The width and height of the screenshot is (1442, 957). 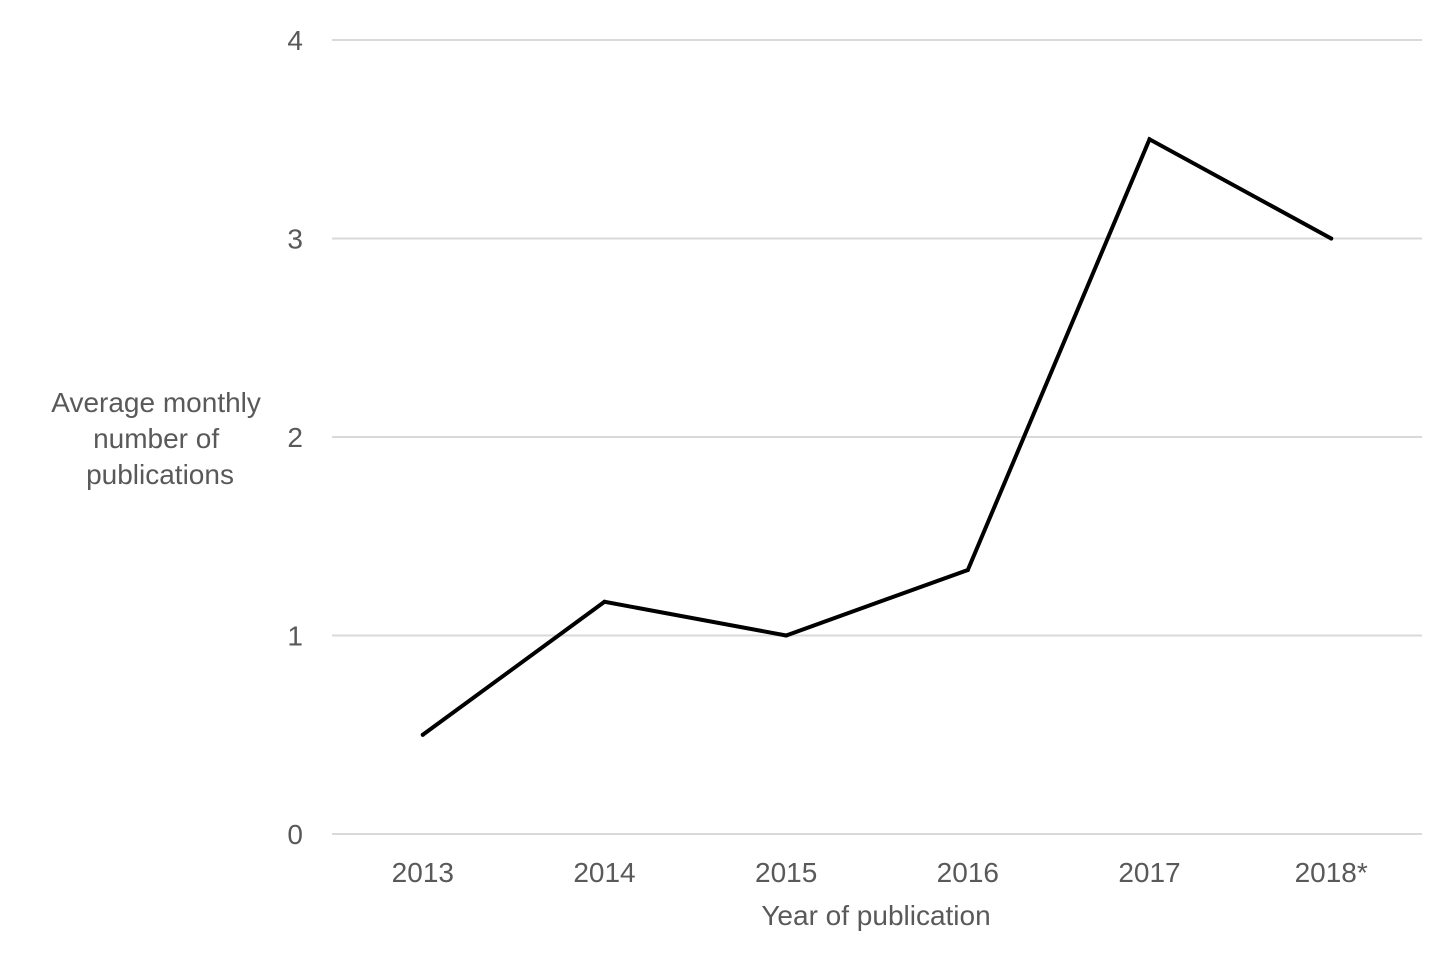 What do you see at coordinates (295, 40) in the screenshot?
I see `y-tick-label-4: 4` at bounding box center [295, 40].